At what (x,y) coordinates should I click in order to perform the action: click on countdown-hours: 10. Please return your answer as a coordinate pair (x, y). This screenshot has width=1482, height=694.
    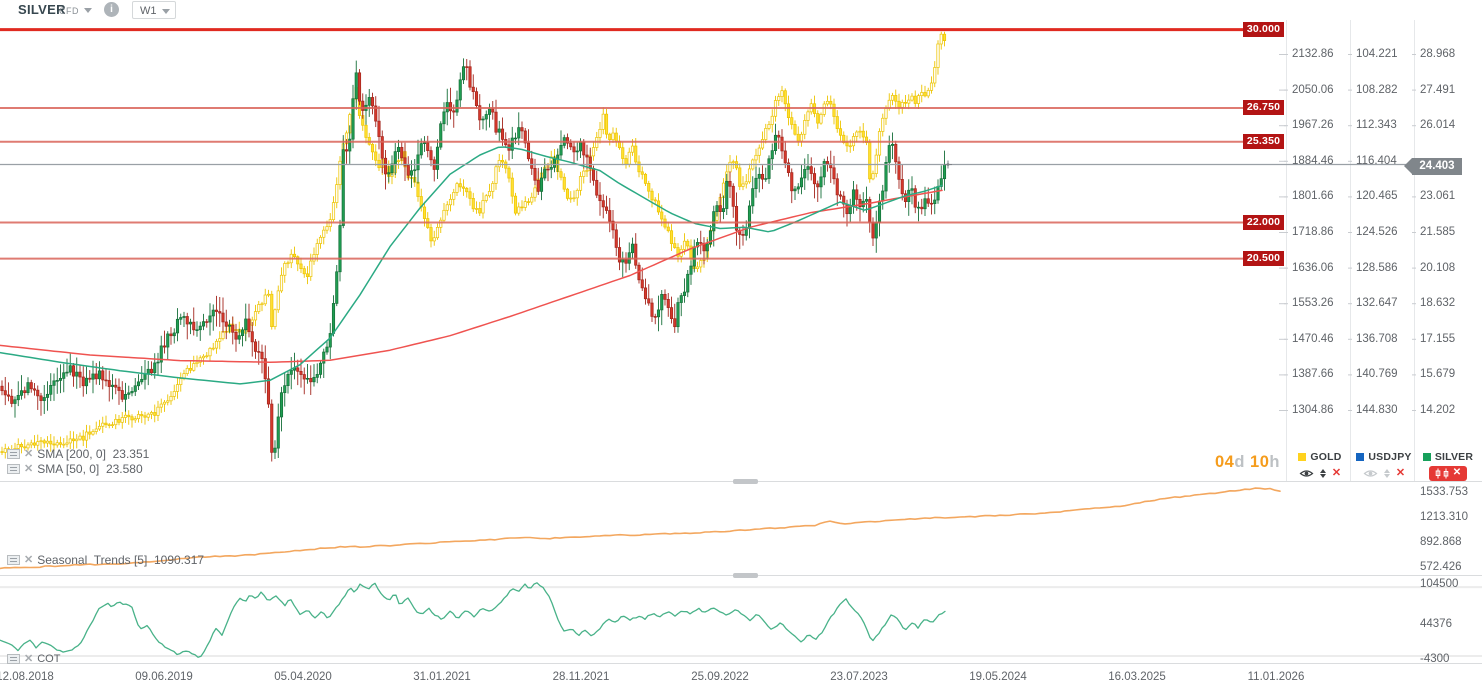
    Looking at the image, I should click on (1260, 462).